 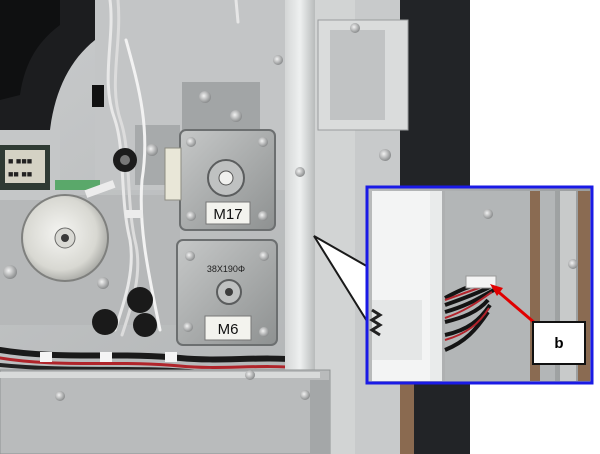 What do you see at coordinates (226, 269) in the screenshot?
I see `motor-m6-sticker: 38X190Φ` at bounding box center [226, 269].